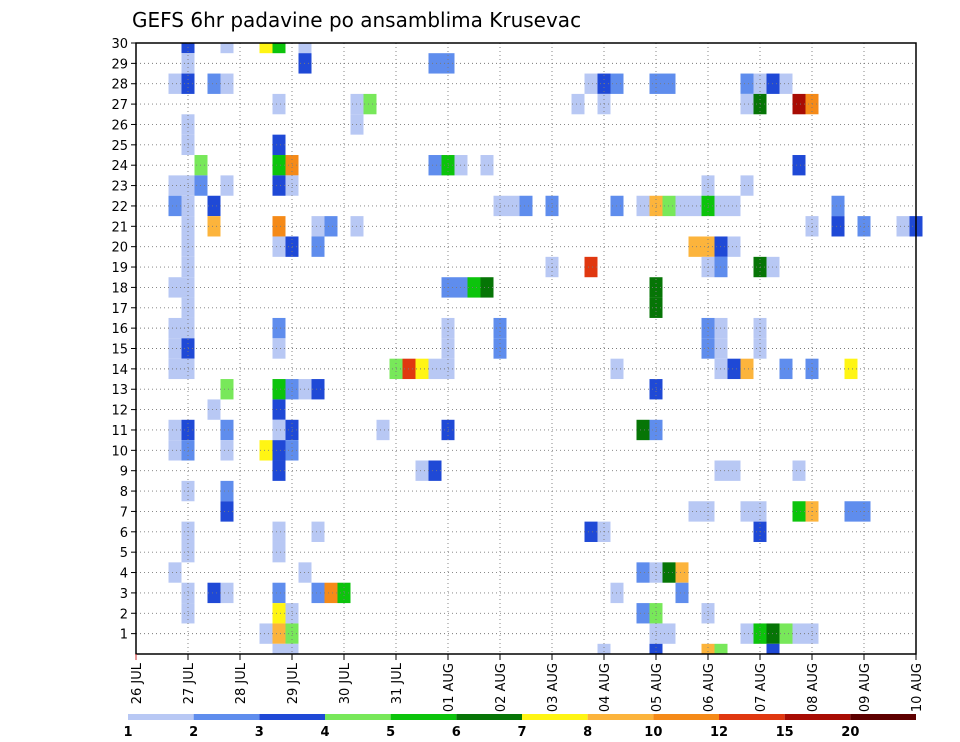 The width and height of the screenshot is (960, 742). I want to click on y-tick-label: 26, so click(119, 125).